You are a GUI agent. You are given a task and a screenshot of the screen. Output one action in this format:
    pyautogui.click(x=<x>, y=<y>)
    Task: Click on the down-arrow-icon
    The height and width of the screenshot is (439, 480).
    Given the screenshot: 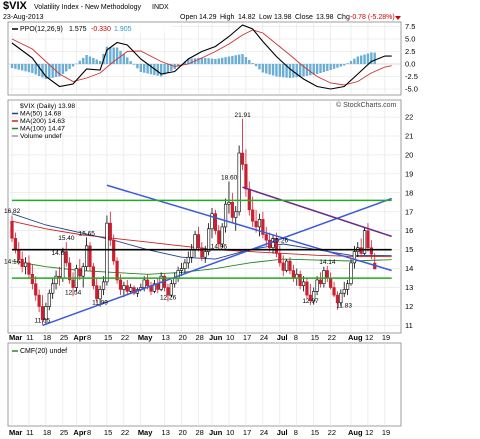 What is the action you would take?
    pyautogui.click(x=398, y=18)
    